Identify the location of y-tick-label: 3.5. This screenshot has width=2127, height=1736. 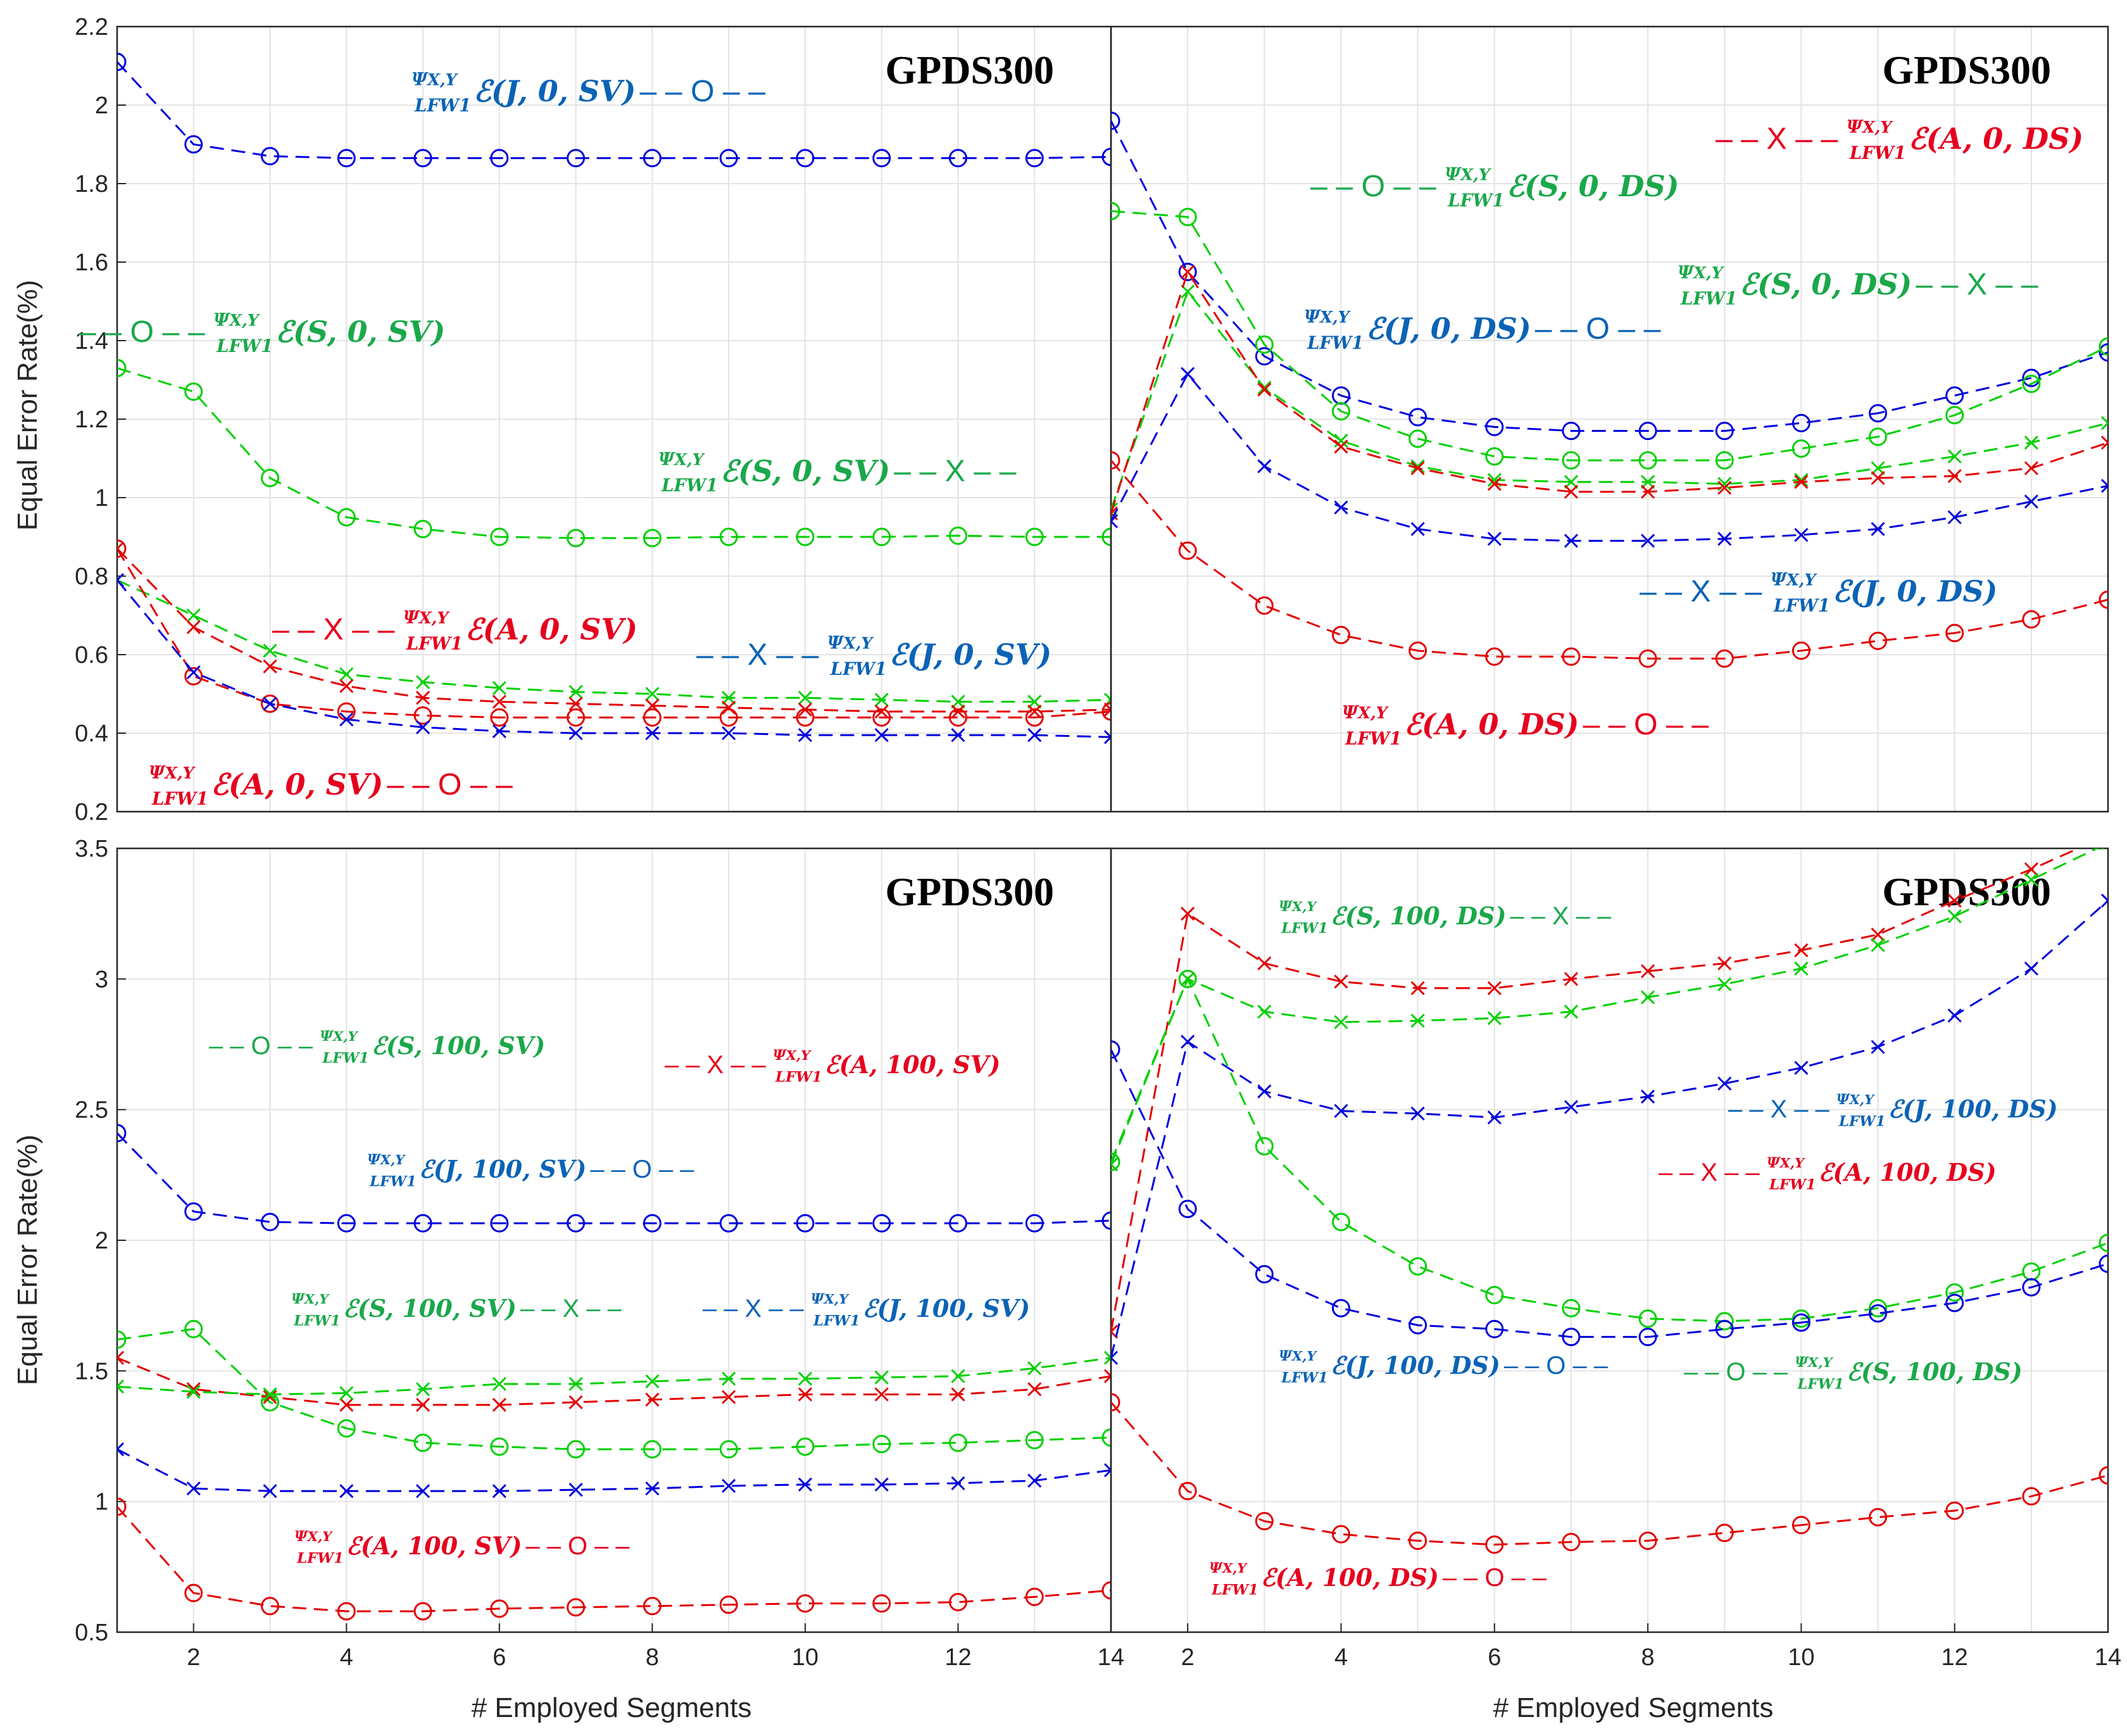
(91, 849).